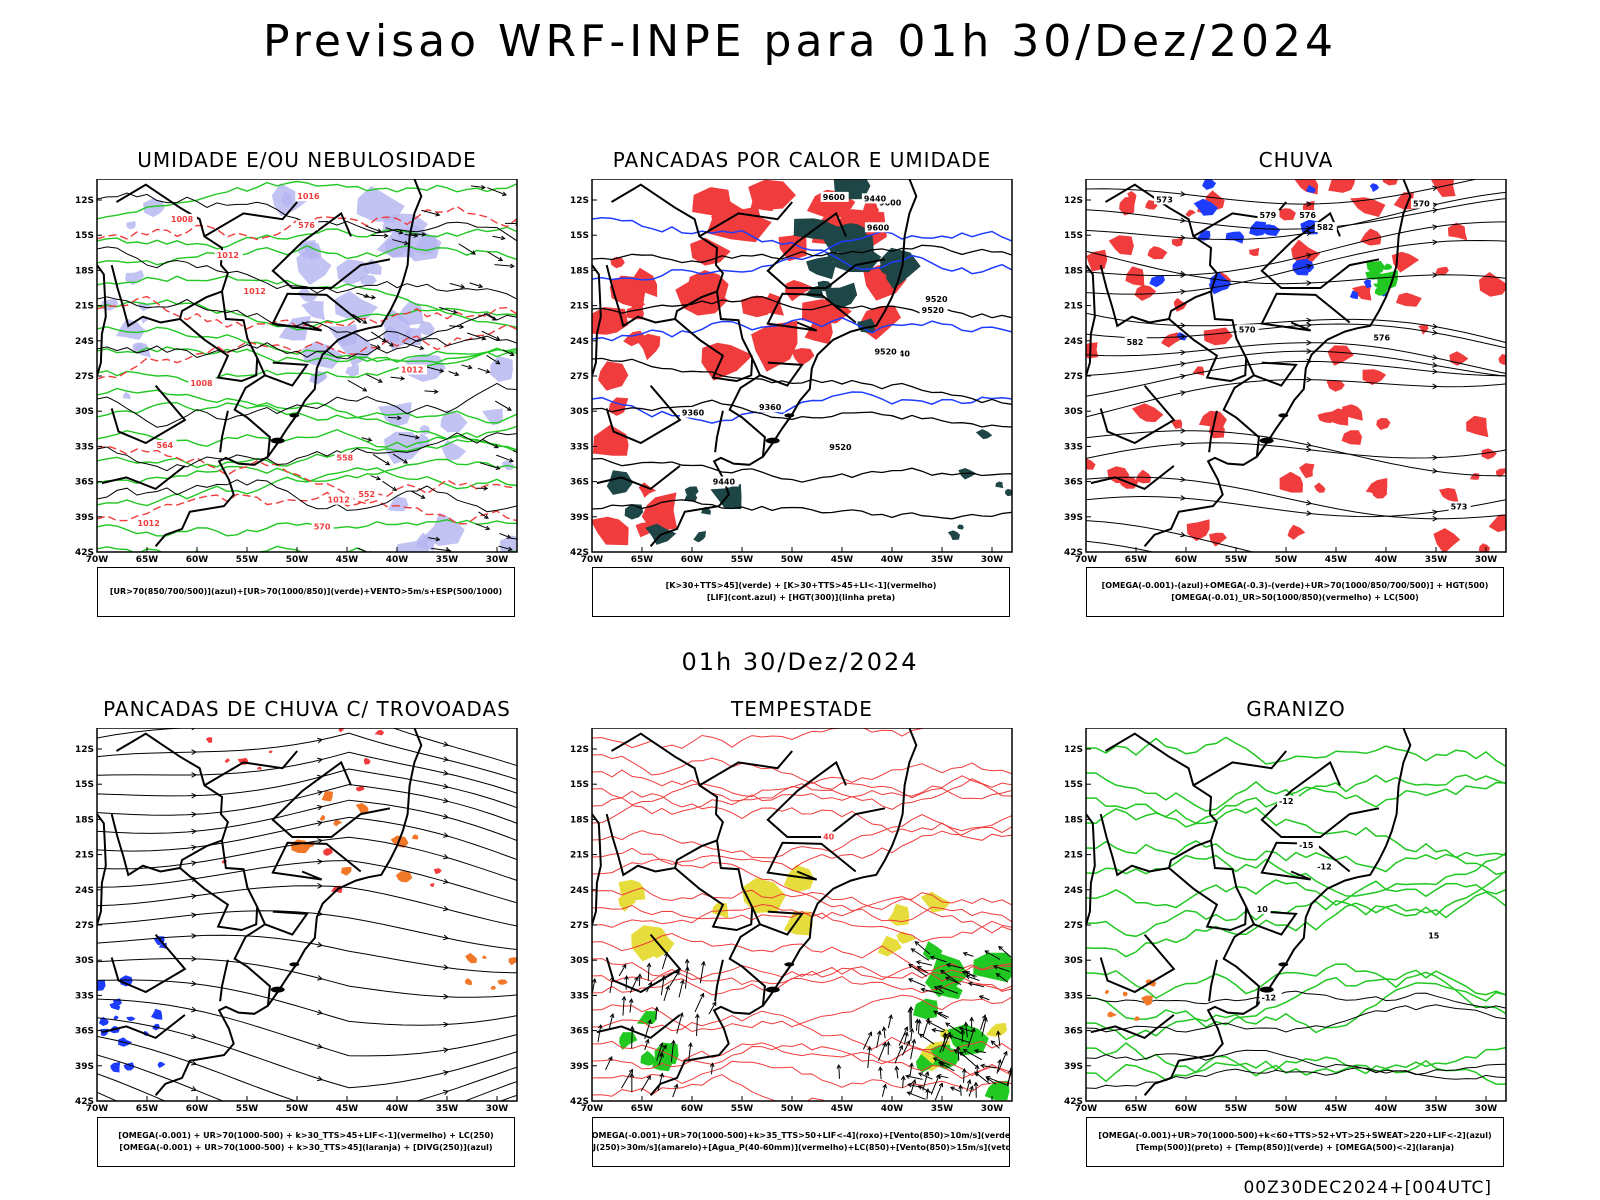 This screenshot has width=1600, height=1200. Describe the element at coordinates (579, 447) in the screenshot. I see `lat-tick-label: 33S` at that location.